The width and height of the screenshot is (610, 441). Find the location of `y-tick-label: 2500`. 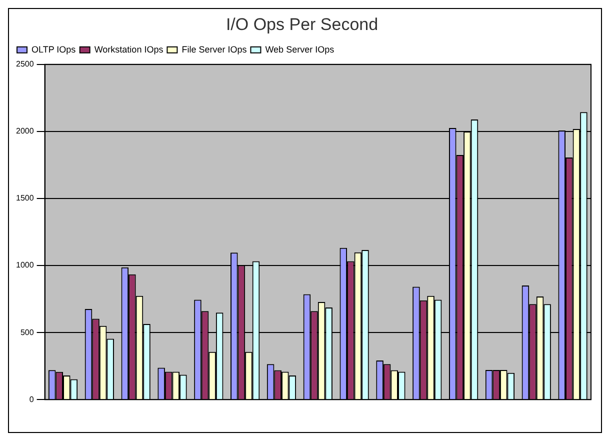

y-tick-label: 2500 is located at coordinates (25, 64).